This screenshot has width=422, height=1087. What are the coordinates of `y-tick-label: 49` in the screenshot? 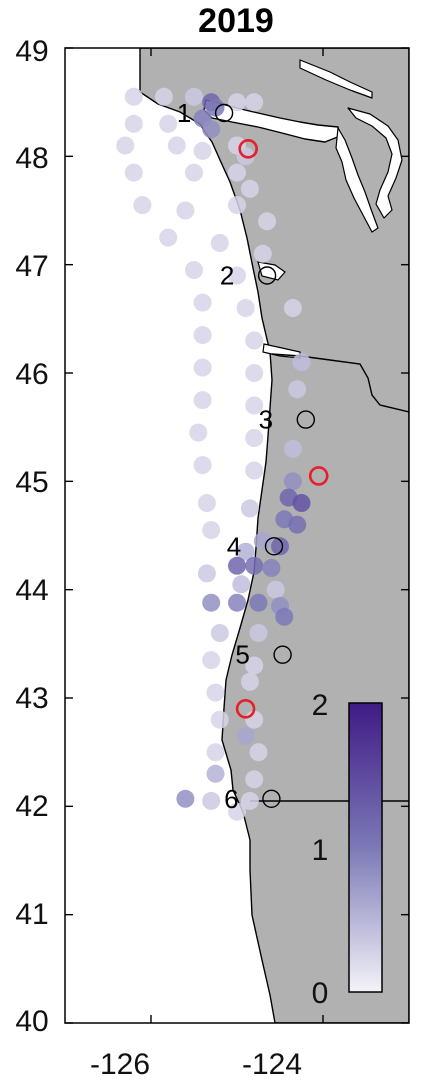 It's located at (31, 51).